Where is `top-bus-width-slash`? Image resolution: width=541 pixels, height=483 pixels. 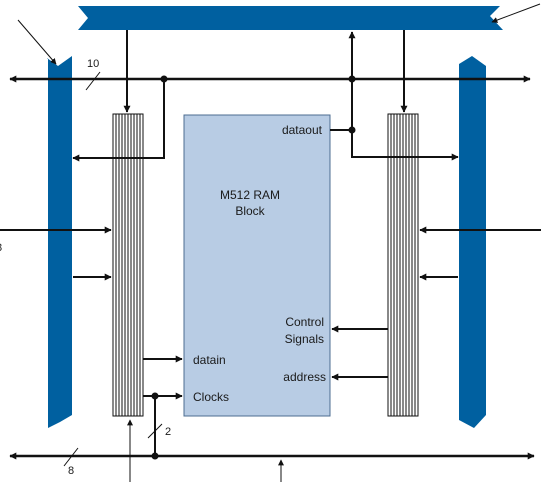
top-bus-width-slash is located at coordinates (93, 81).